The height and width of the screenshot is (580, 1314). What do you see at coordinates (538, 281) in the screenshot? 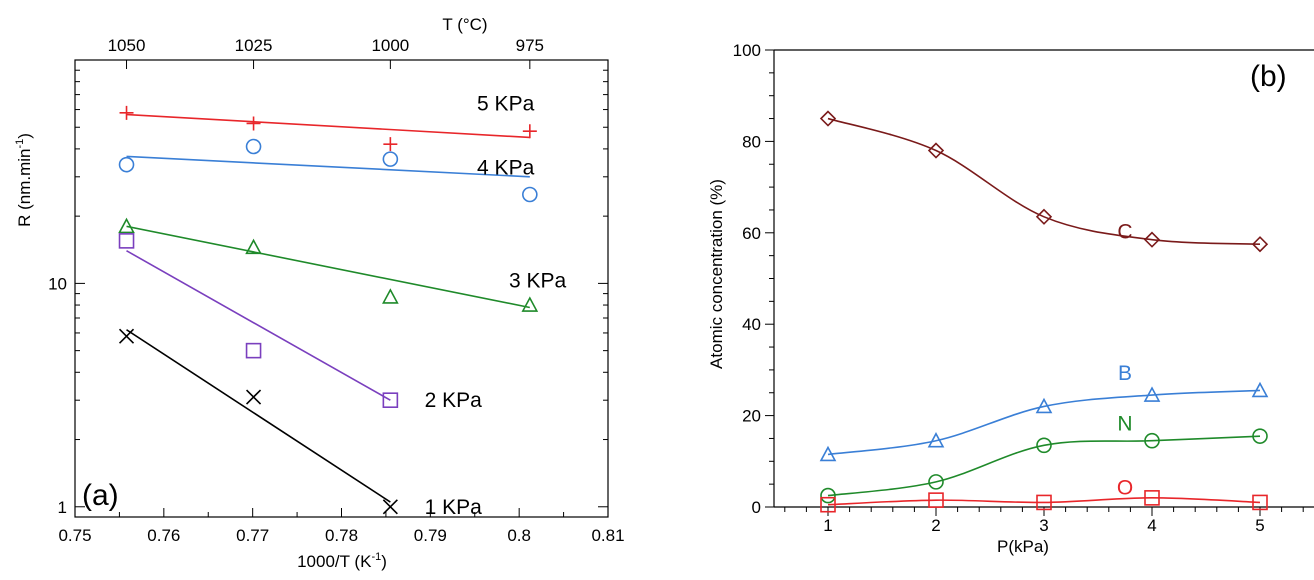
I see `series-label-a: 3 KPa` at bounding box center [538, 281].